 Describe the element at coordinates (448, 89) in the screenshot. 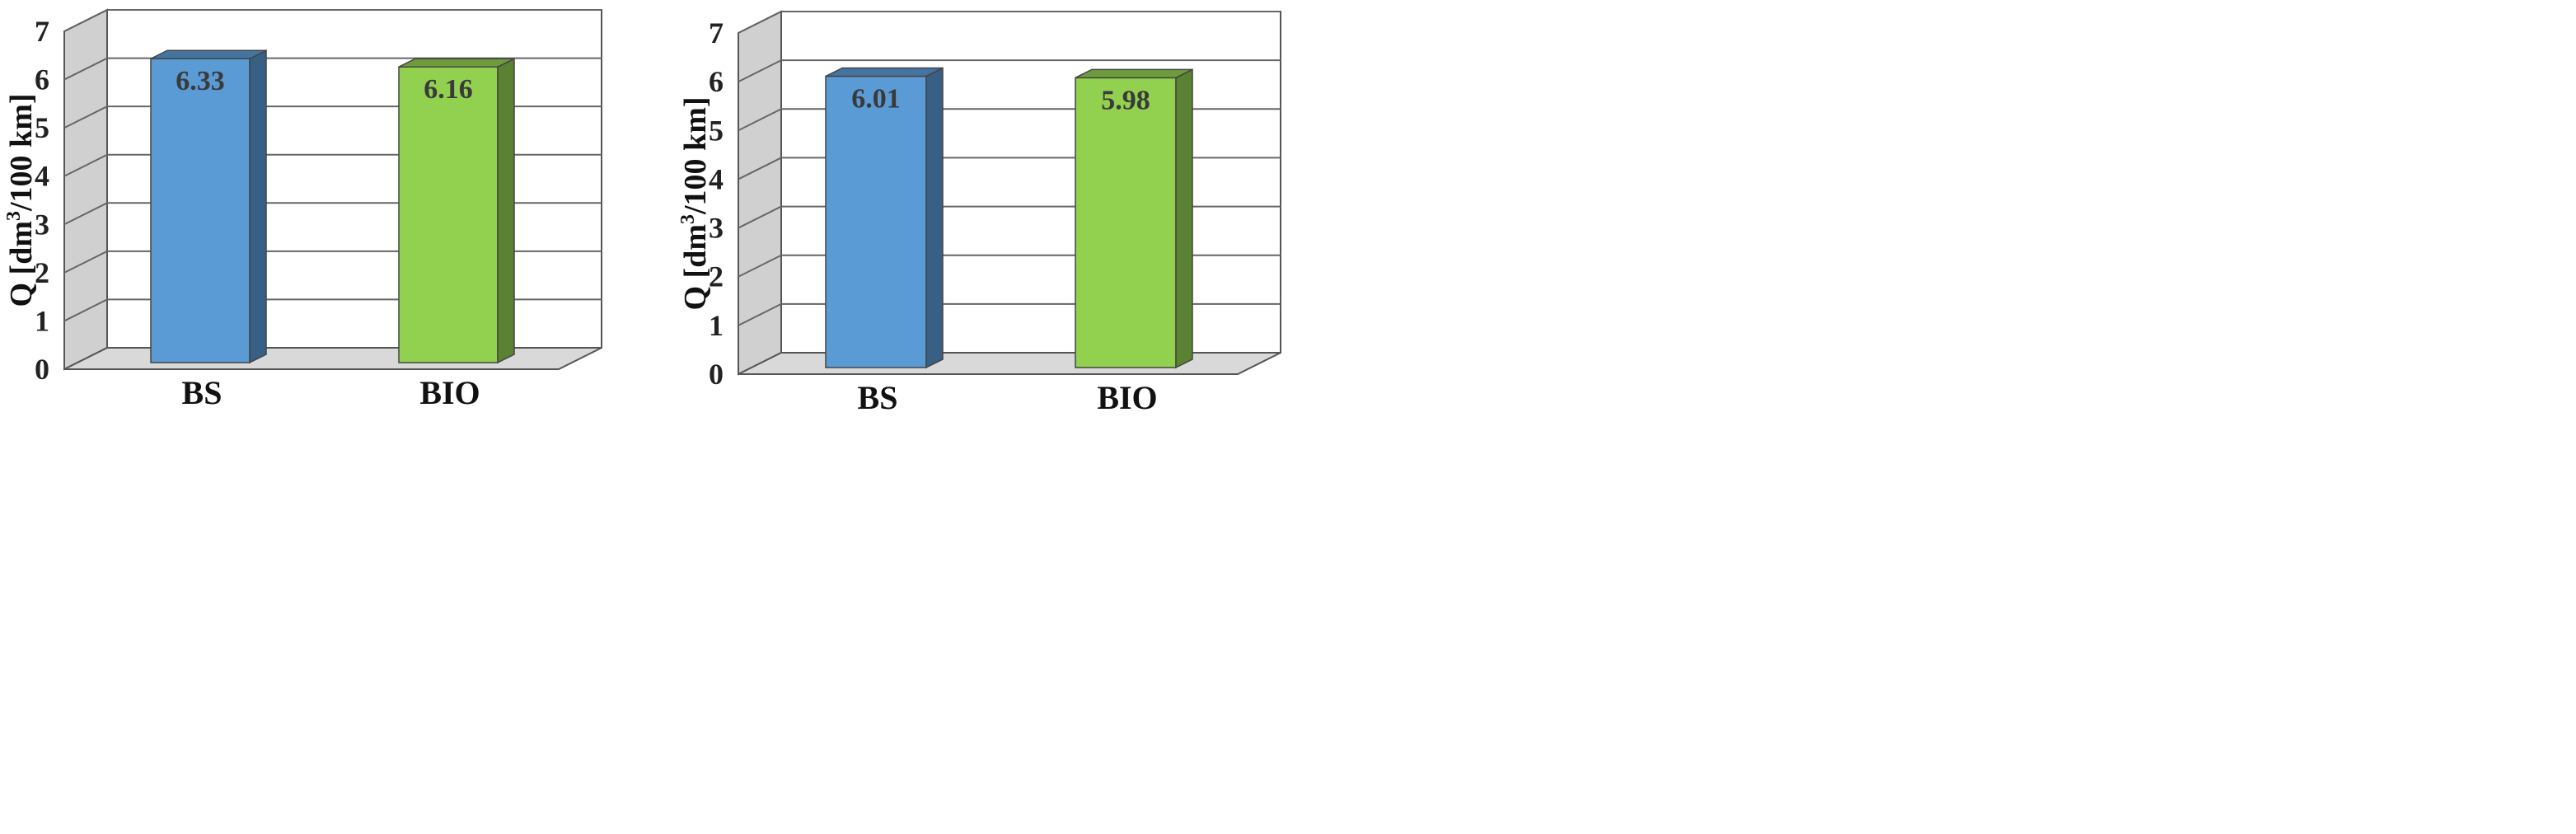

I see `data-label: 6.16` at that location.